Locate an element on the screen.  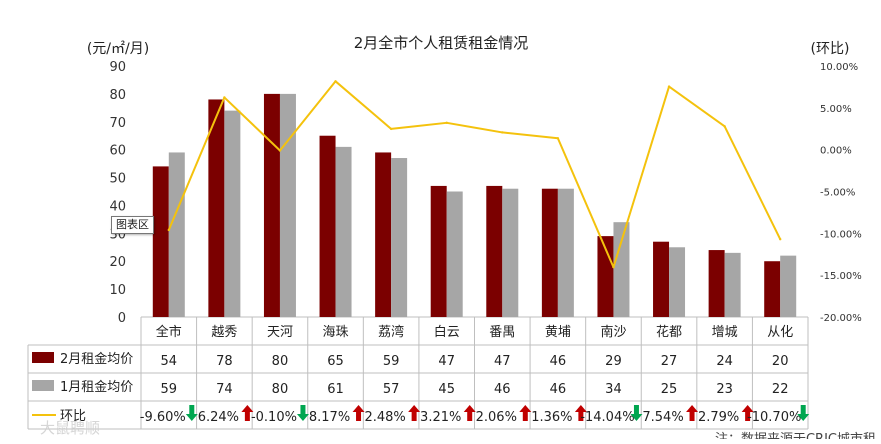
table-cell-mom: -9.60% is located at coordinates (163, 417).